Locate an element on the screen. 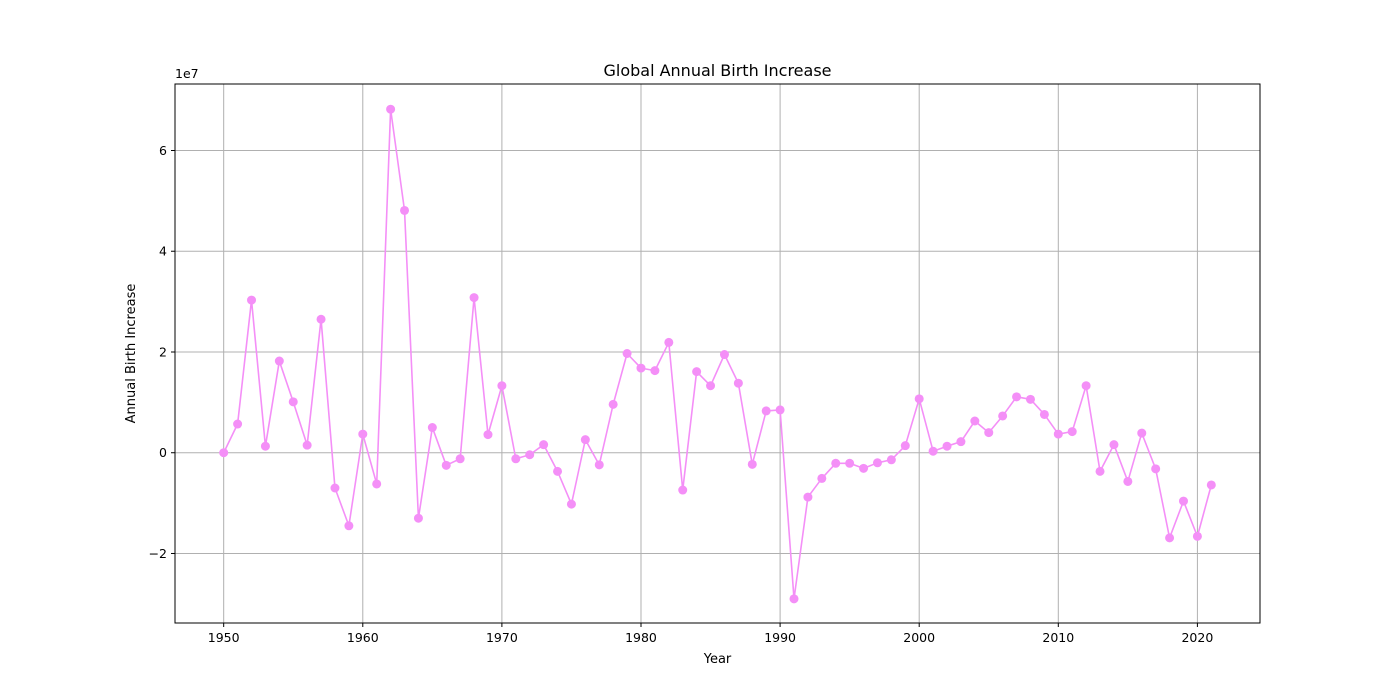 The height and width of the screenshot is (700, 1400). y-tick-label: −2 is located at coordinates (158, 553).